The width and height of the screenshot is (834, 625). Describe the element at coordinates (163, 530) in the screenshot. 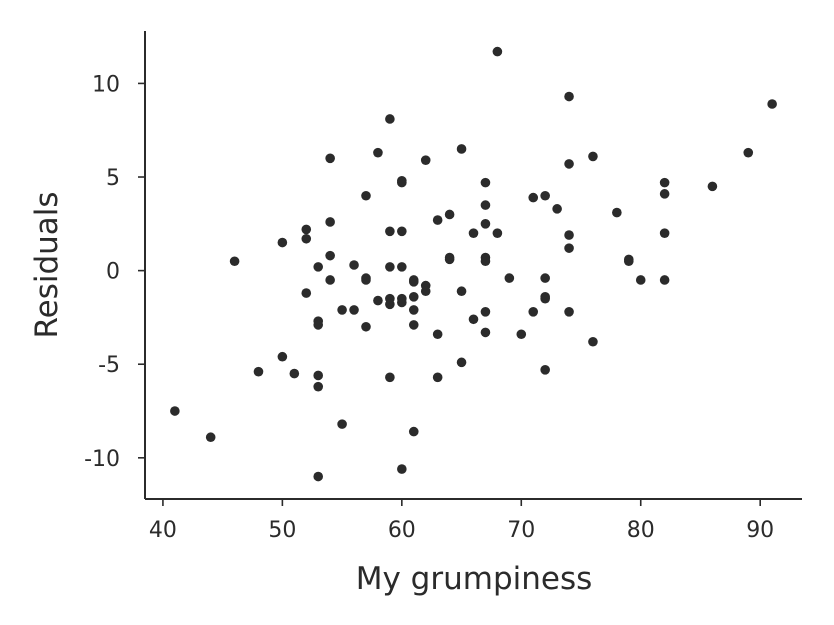

I see `x-tick-label-0: 40` at that location.